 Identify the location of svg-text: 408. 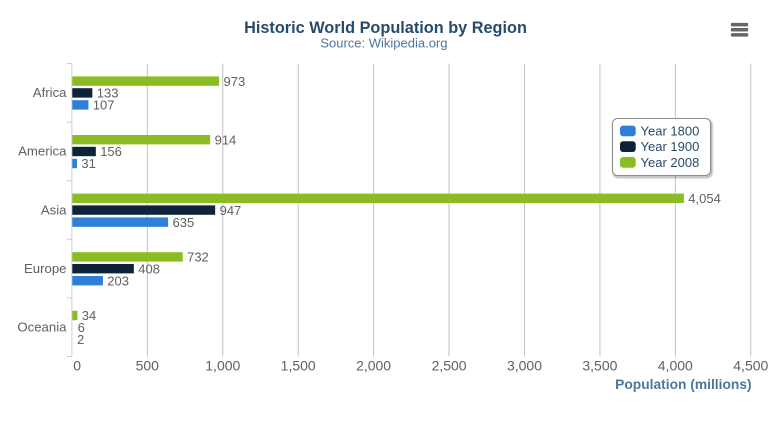
(149, 268).